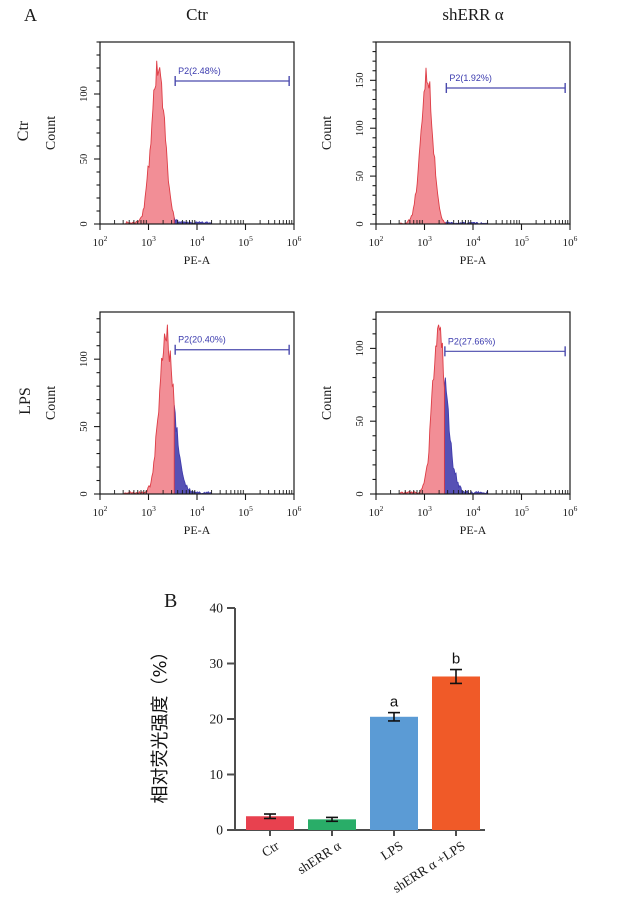 Image resolution: width=624 pixels, height=901 pixels. I want to click on bar-shERR α +LPS, so click(456, 753).